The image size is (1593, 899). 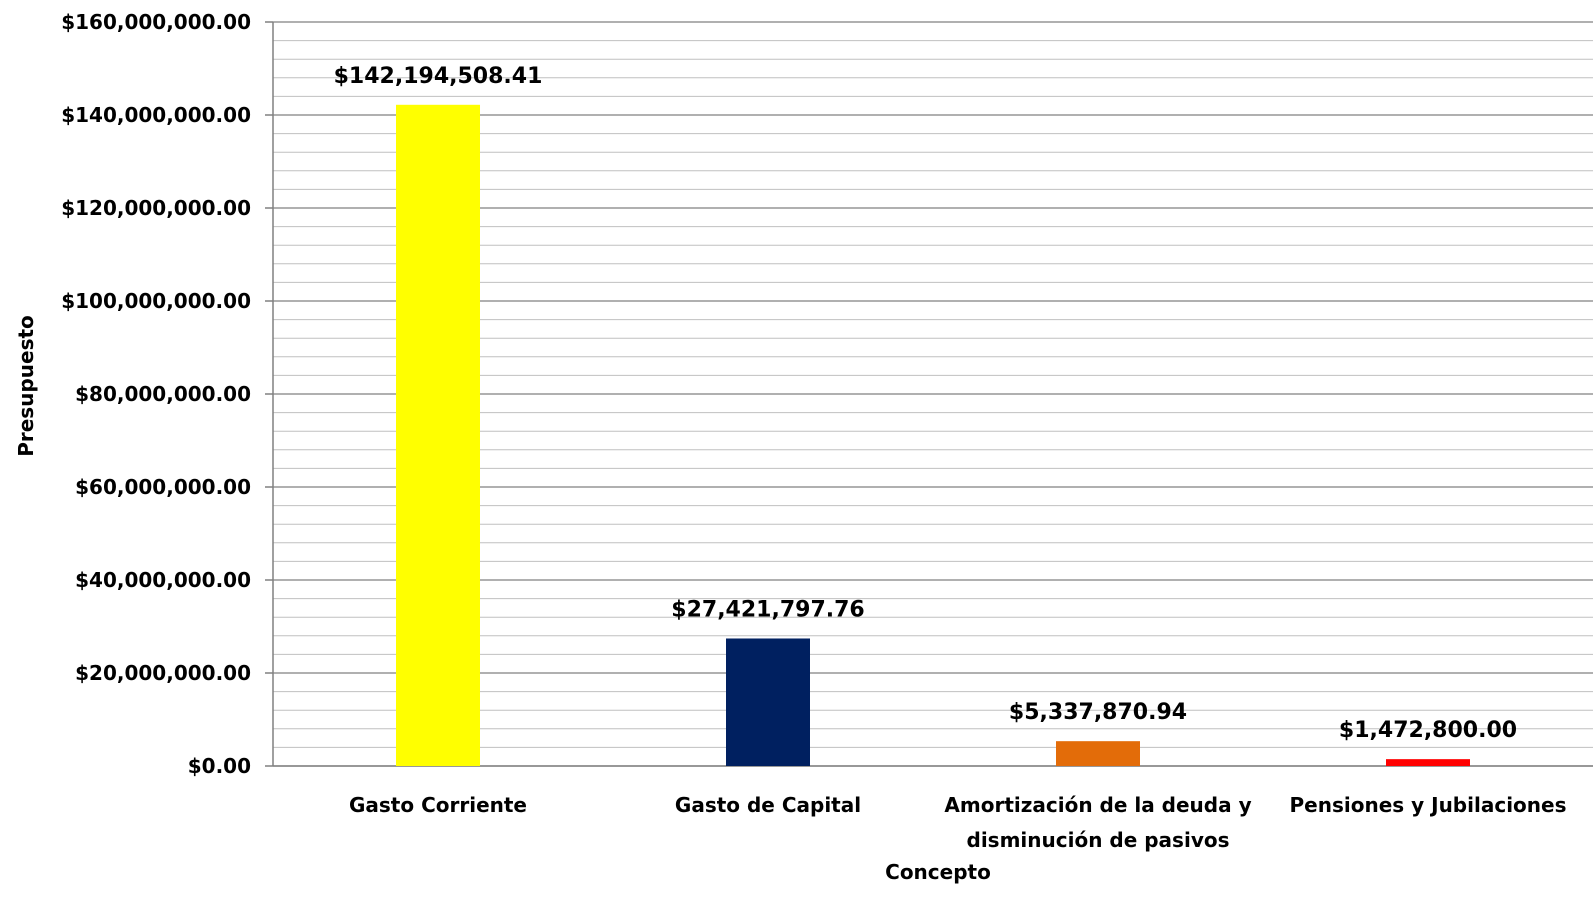 What do you see at coordinates (1097, 805) in the screenshot?
I see `category-label: Amortización de la deuda y` at bounding box center [1097, 805].